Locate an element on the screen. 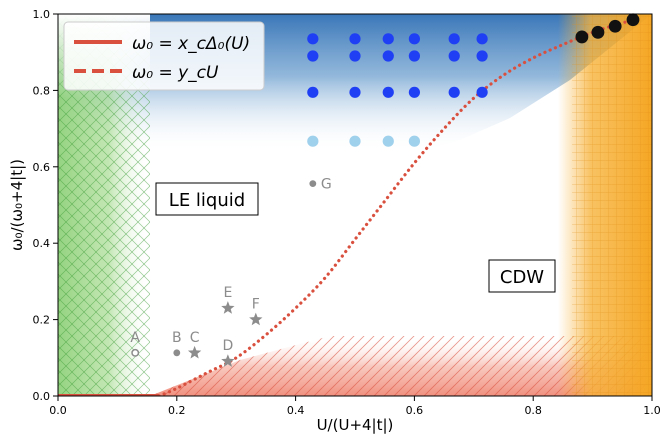 This screenshot has height=439, width=660. region-label-cdw-text: CDW is located at coordinates (522, 277).